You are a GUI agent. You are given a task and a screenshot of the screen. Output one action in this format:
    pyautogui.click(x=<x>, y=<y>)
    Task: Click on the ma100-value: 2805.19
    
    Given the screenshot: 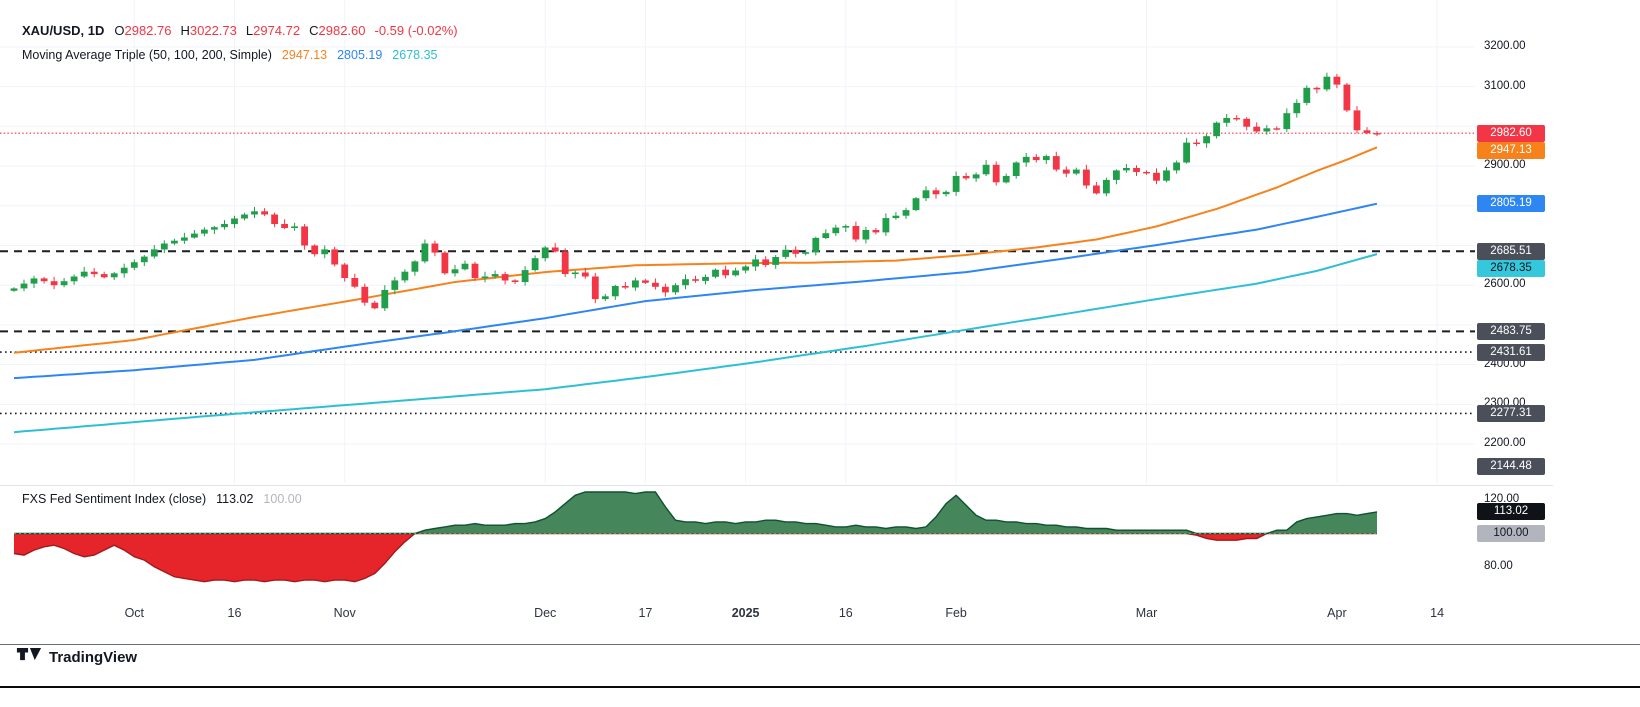 What is the action you would take?
    pyautogui.click(x=360, y=55)
    